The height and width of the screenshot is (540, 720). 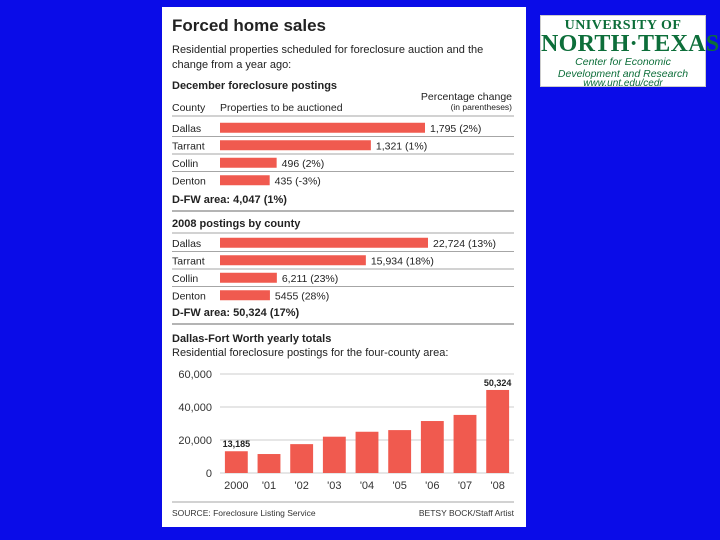 I want to click on yearly-xtick-8: '08, so click(x=497, y=486).